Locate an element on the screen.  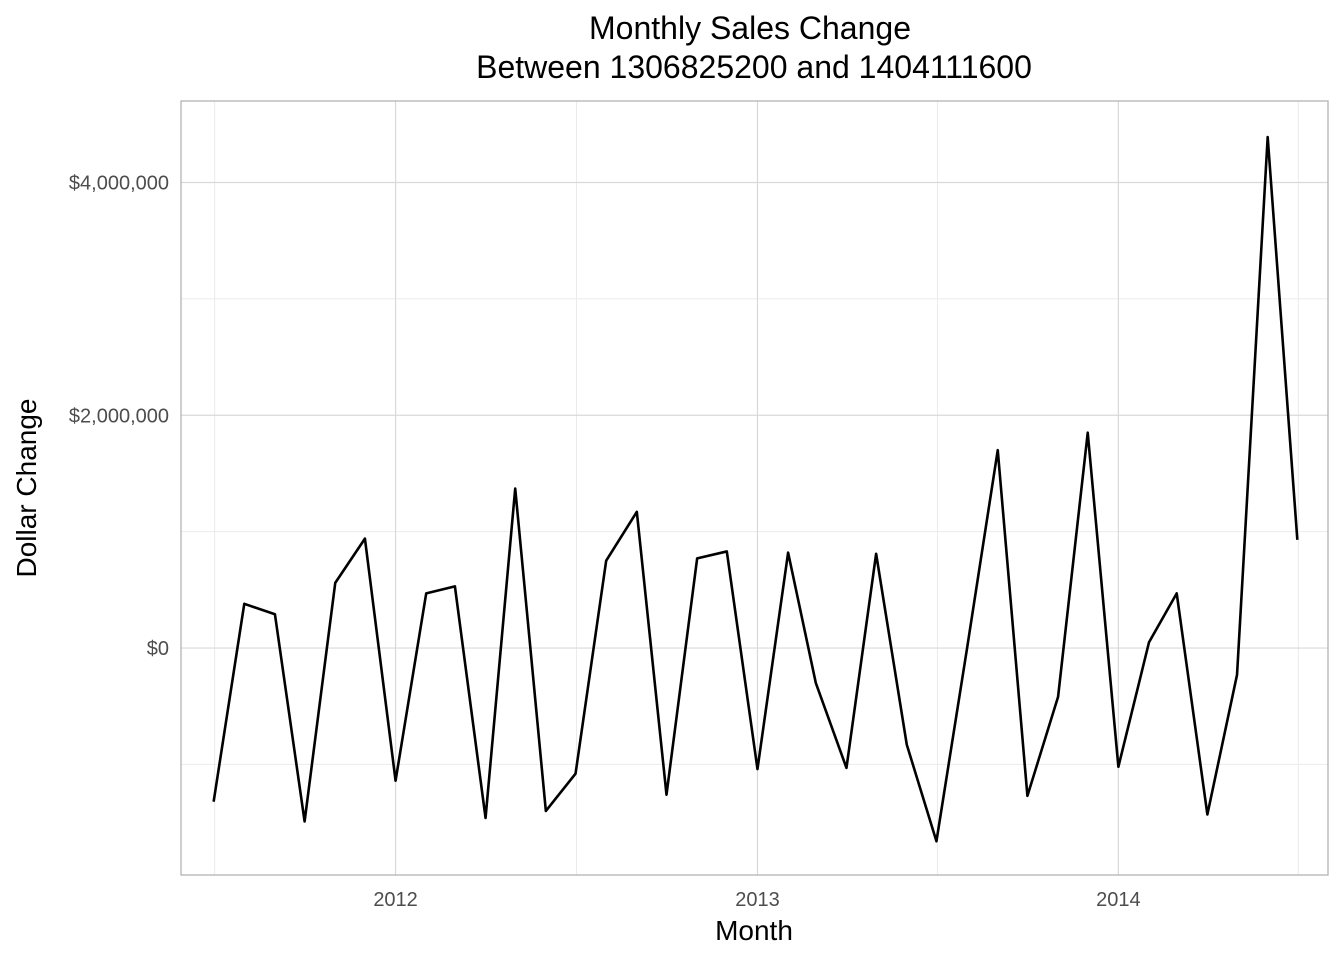
y-tick-label: $4,000,000 is located at coordinates (119, 183).